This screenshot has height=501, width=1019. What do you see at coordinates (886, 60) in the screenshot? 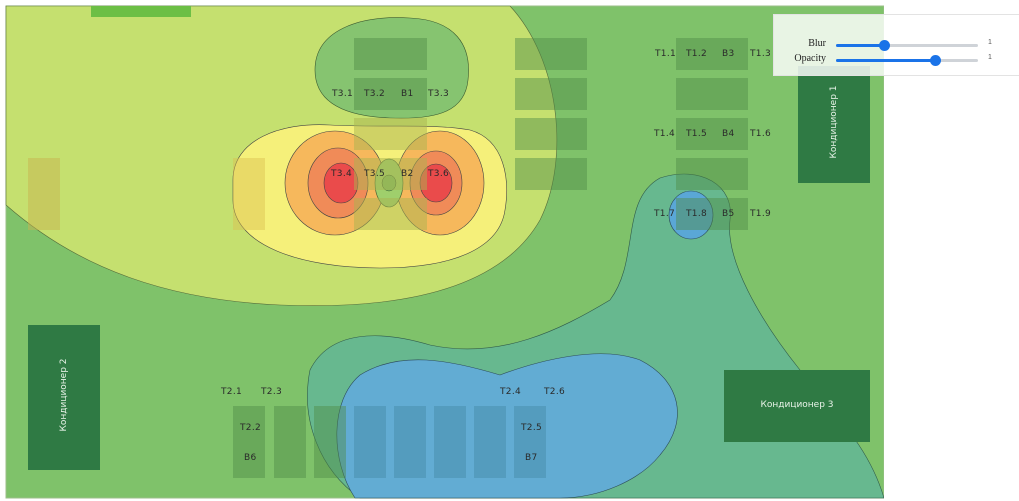
I see `opacity-slider-fill` at bounding box center [886, 60].